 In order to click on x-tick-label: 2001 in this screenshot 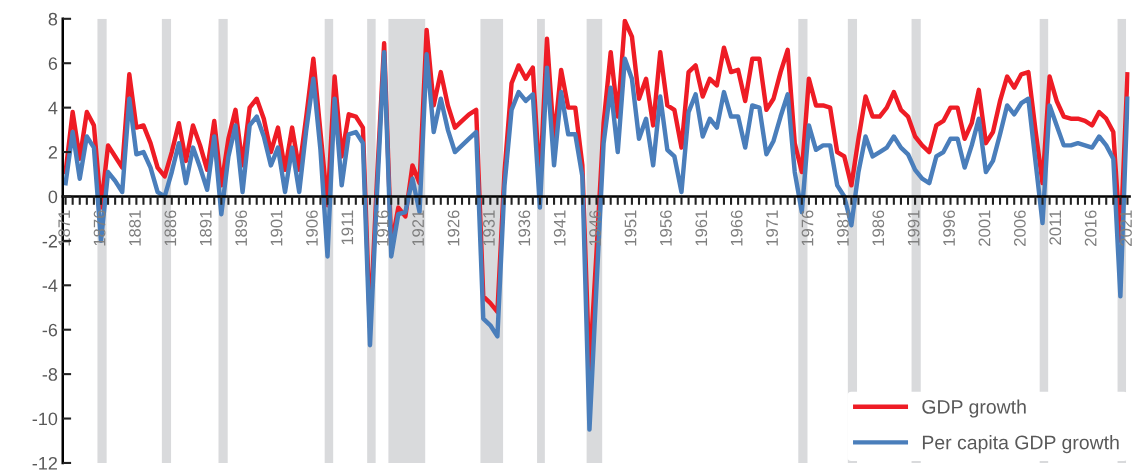, I will do `click(984, 228)`.